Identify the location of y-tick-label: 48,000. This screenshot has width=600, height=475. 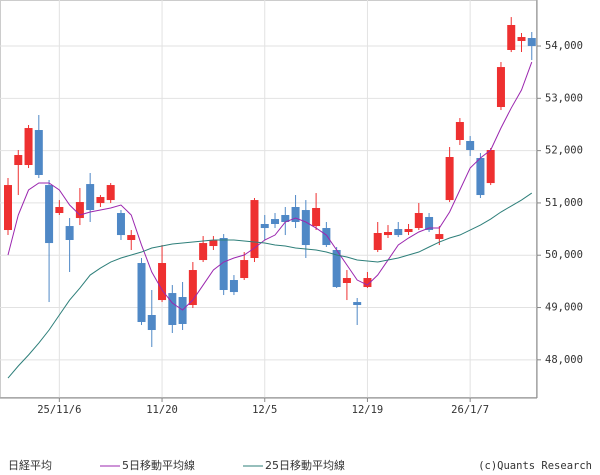
(564, 360).